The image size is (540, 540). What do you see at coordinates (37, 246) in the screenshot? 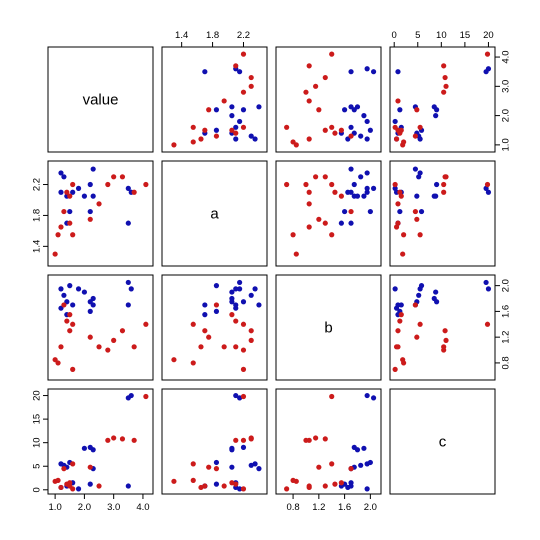
I see `tick-label: 1.4` at bounding box center [37, 246].